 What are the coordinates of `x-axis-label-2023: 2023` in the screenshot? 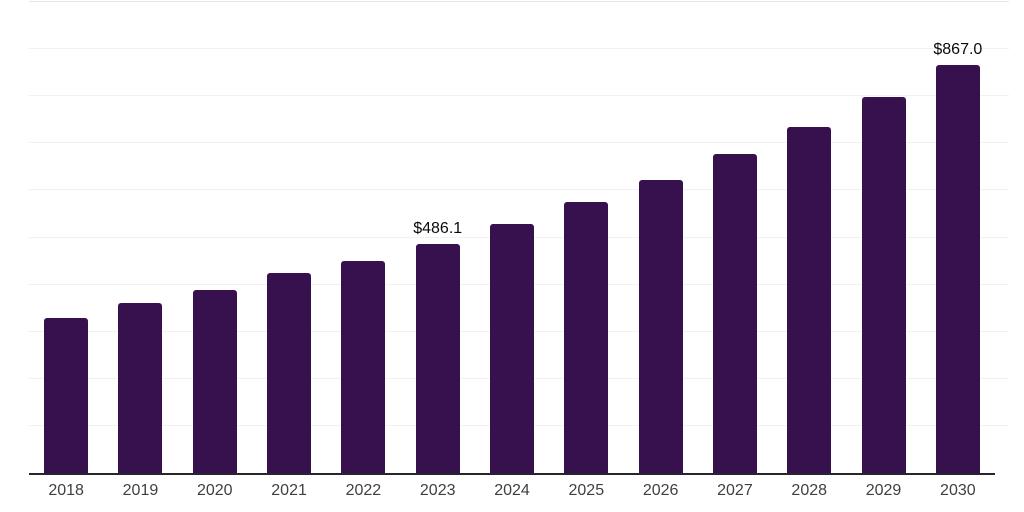 It's located at (437, 490).